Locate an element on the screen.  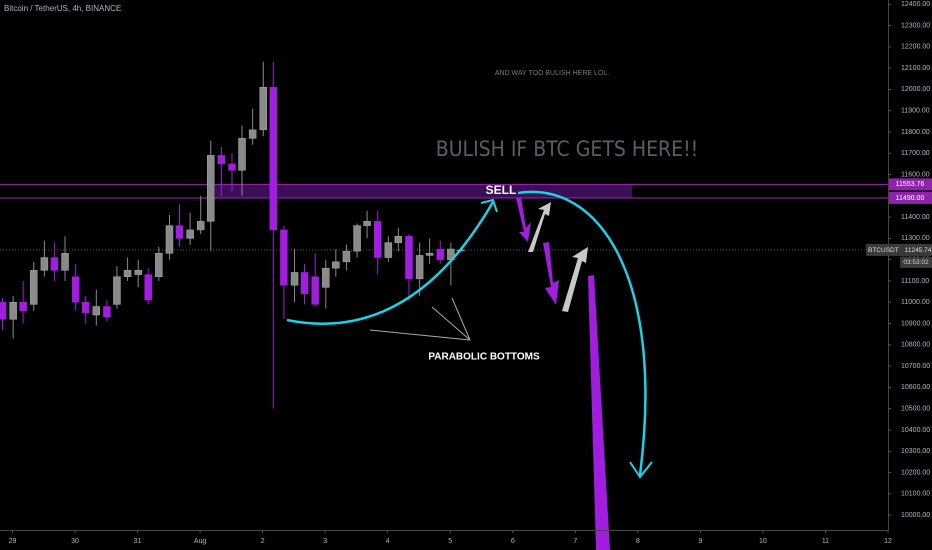
y-tick-label: 10400.00 is located at coordinates (915, 430).